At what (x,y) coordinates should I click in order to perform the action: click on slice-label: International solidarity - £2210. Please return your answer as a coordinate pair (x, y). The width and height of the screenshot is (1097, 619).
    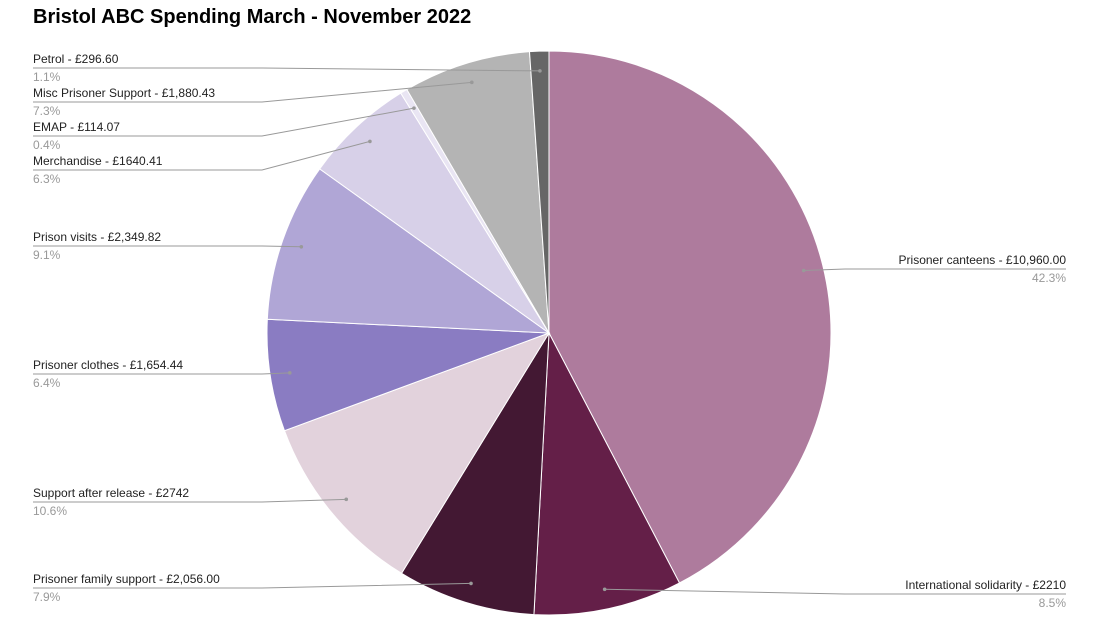
    Looking at the image, I should click on (985, 585).